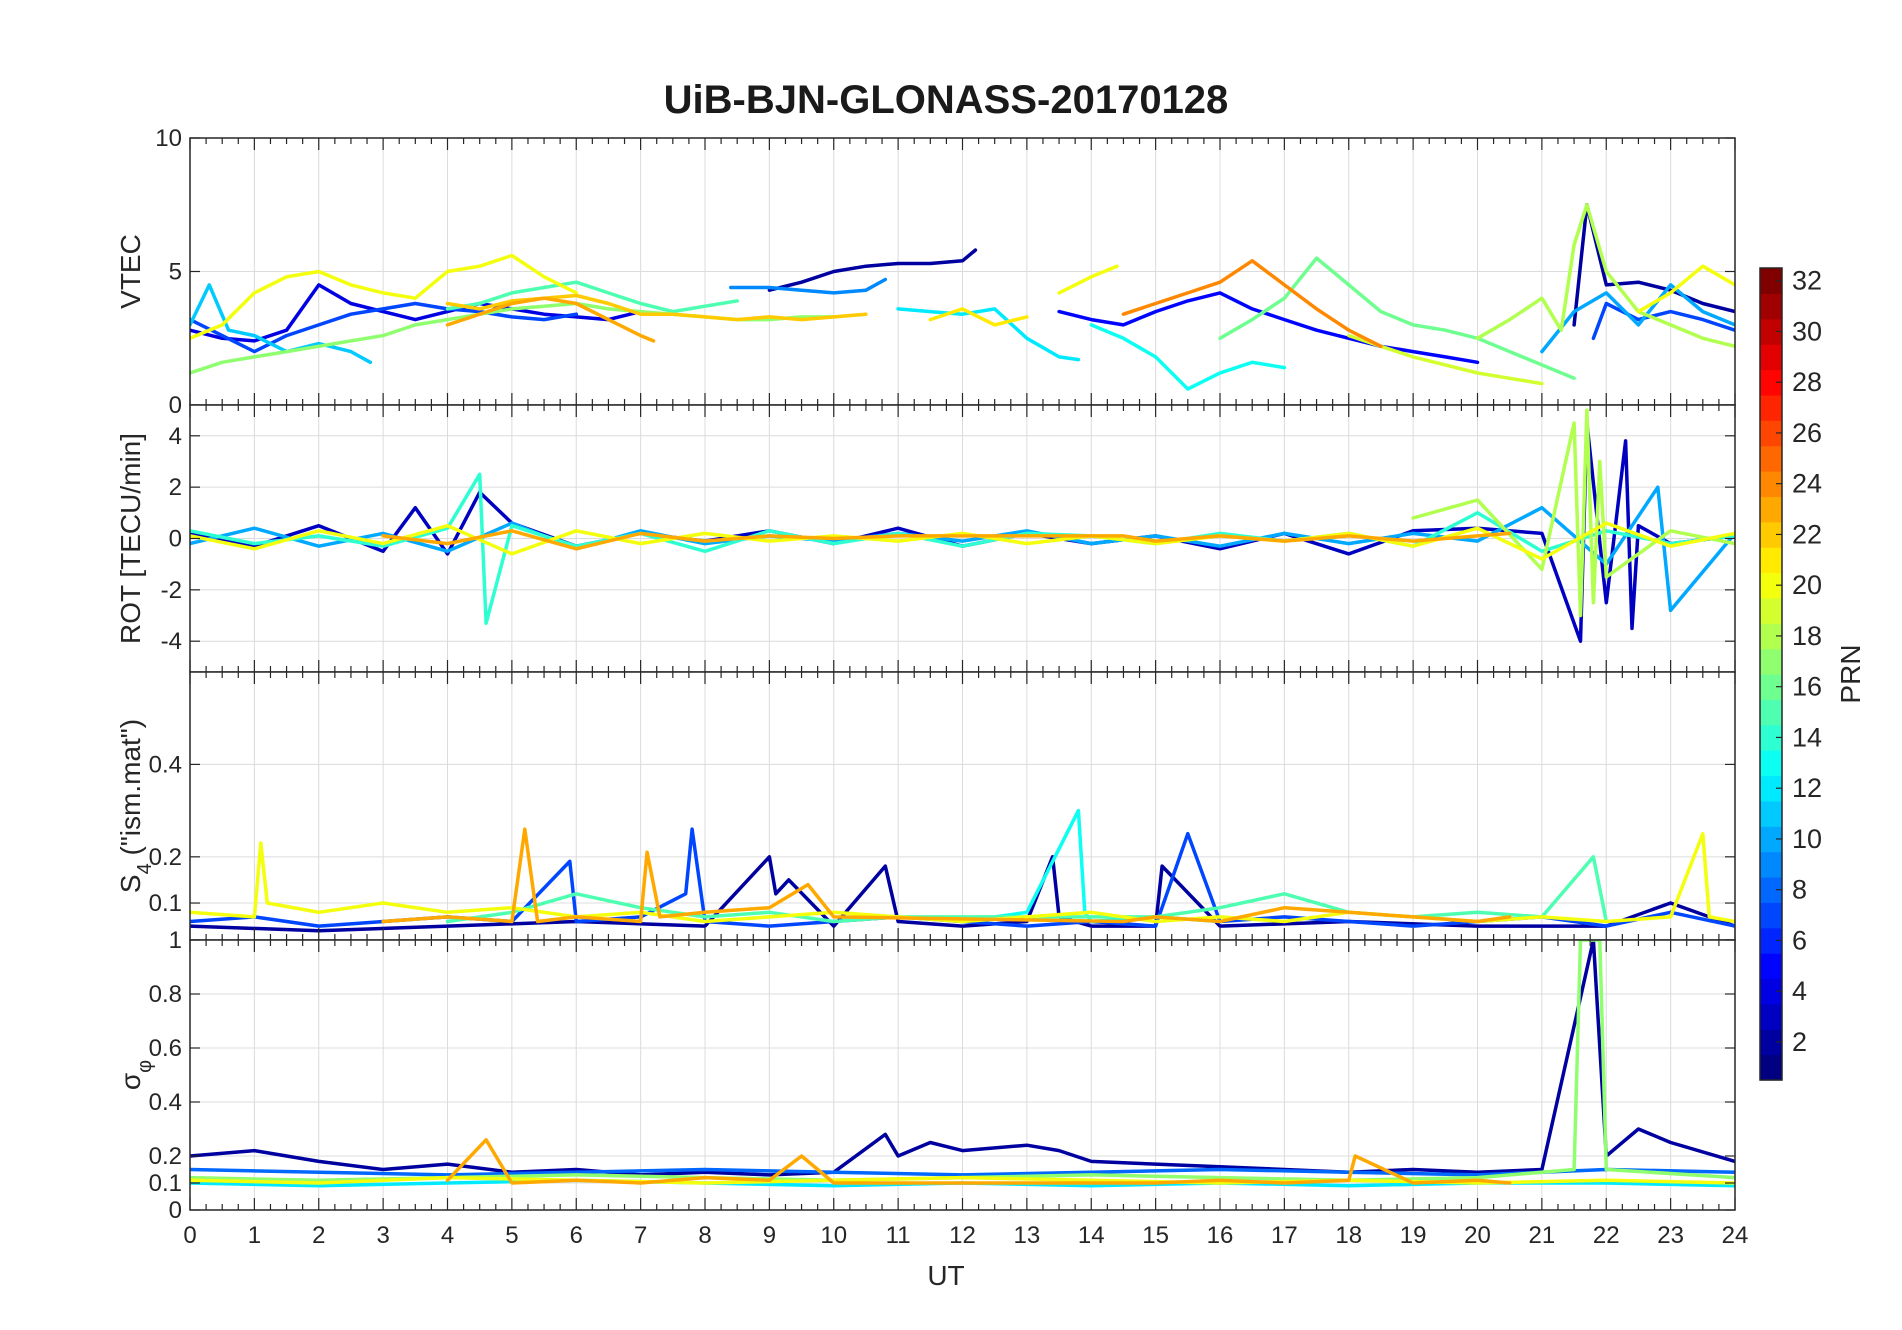  I want to click on y-axis-label: S4 ("ism.mat"), so click(135, 806).